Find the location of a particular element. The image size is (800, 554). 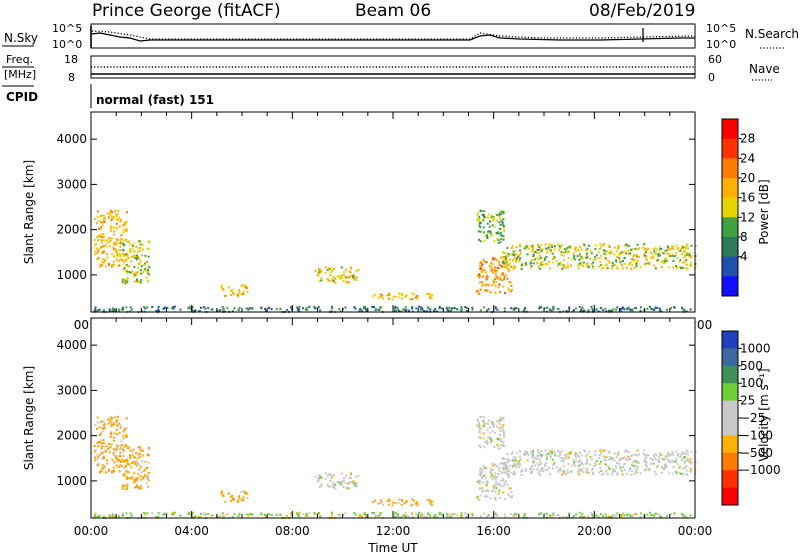

nsearch-tick-high: 10^5 is located at coordinates (721, 28).